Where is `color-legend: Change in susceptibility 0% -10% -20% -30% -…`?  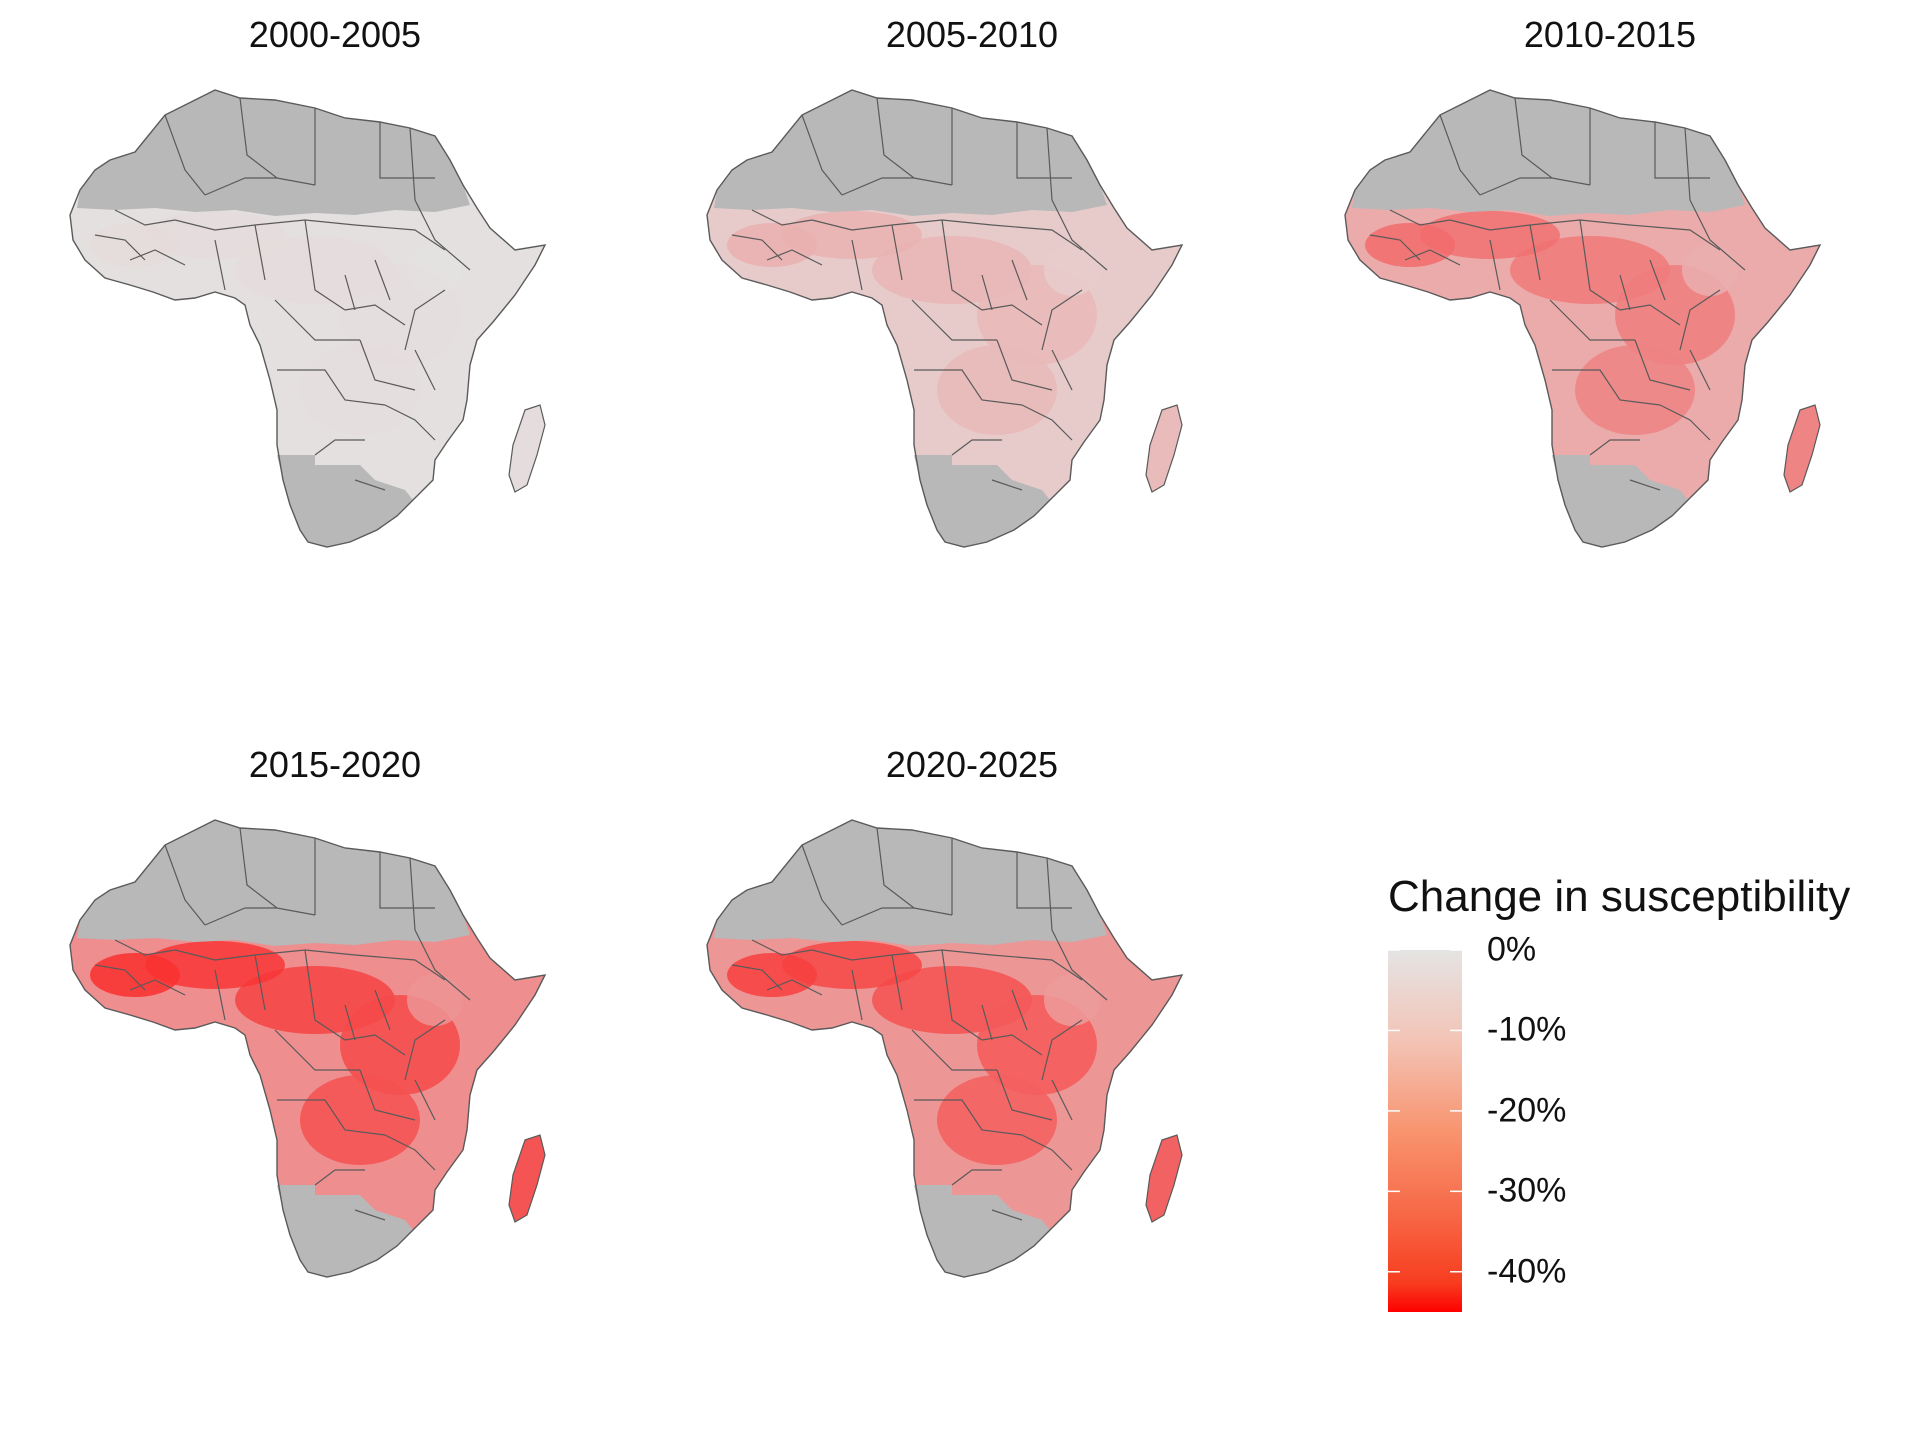 color-legend: Change in susceptibility 0% -10% -20% -30% -… is located at coordinates (1645, 1097).